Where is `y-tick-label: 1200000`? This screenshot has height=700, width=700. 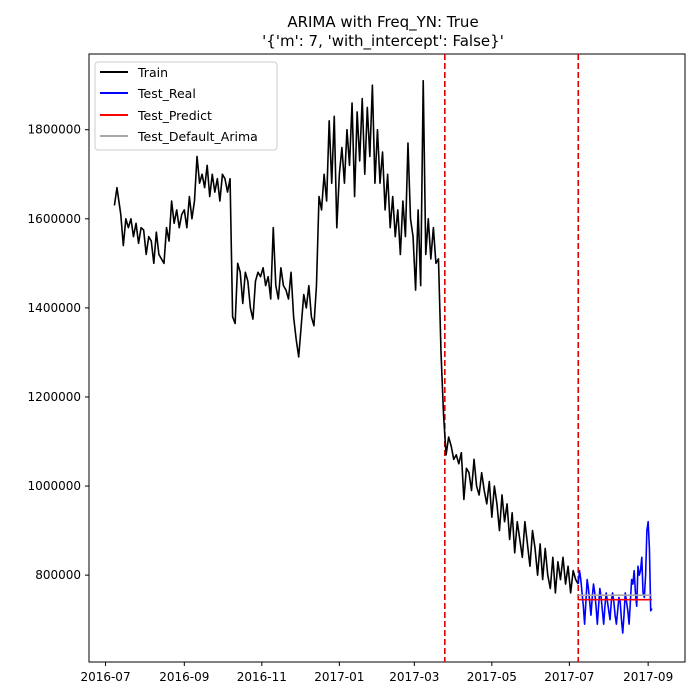 y-tick-label: 1200000 is located at coordinates (54, 397).